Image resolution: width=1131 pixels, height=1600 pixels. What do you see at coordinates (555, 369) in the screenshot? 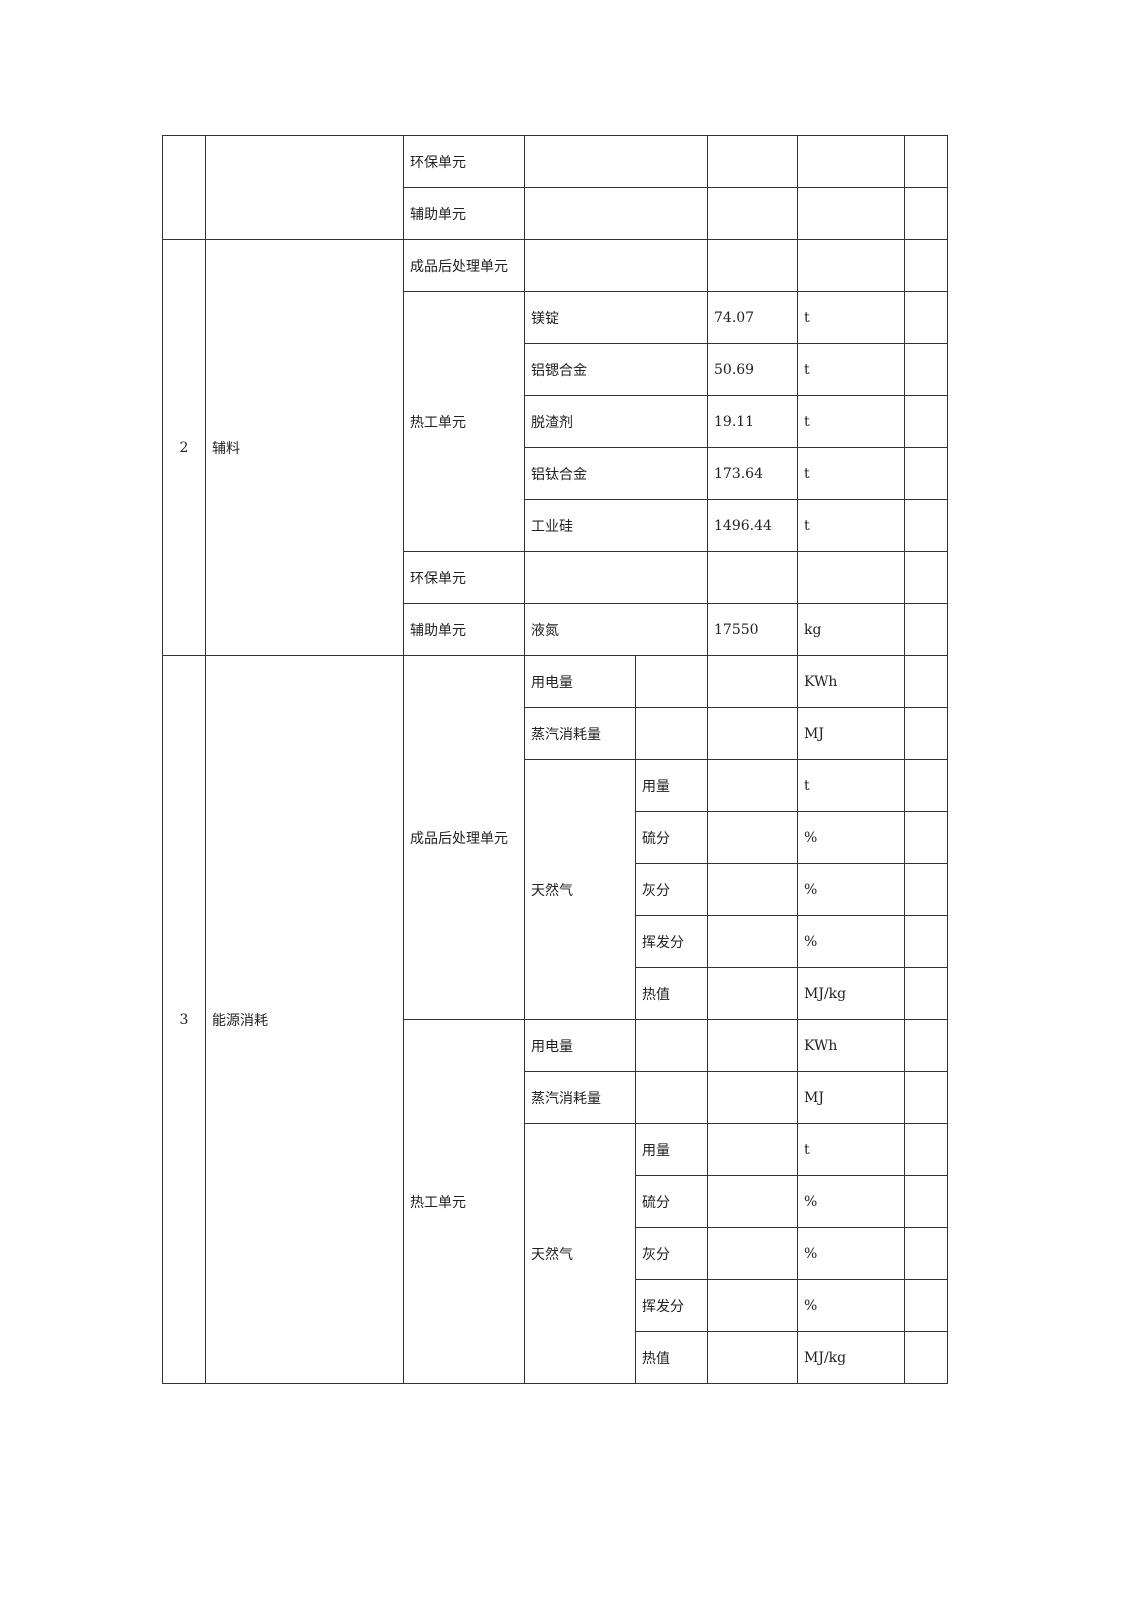
I see `table-row: 铝锶合金 50.69 t` at bounding box center [555, 369].